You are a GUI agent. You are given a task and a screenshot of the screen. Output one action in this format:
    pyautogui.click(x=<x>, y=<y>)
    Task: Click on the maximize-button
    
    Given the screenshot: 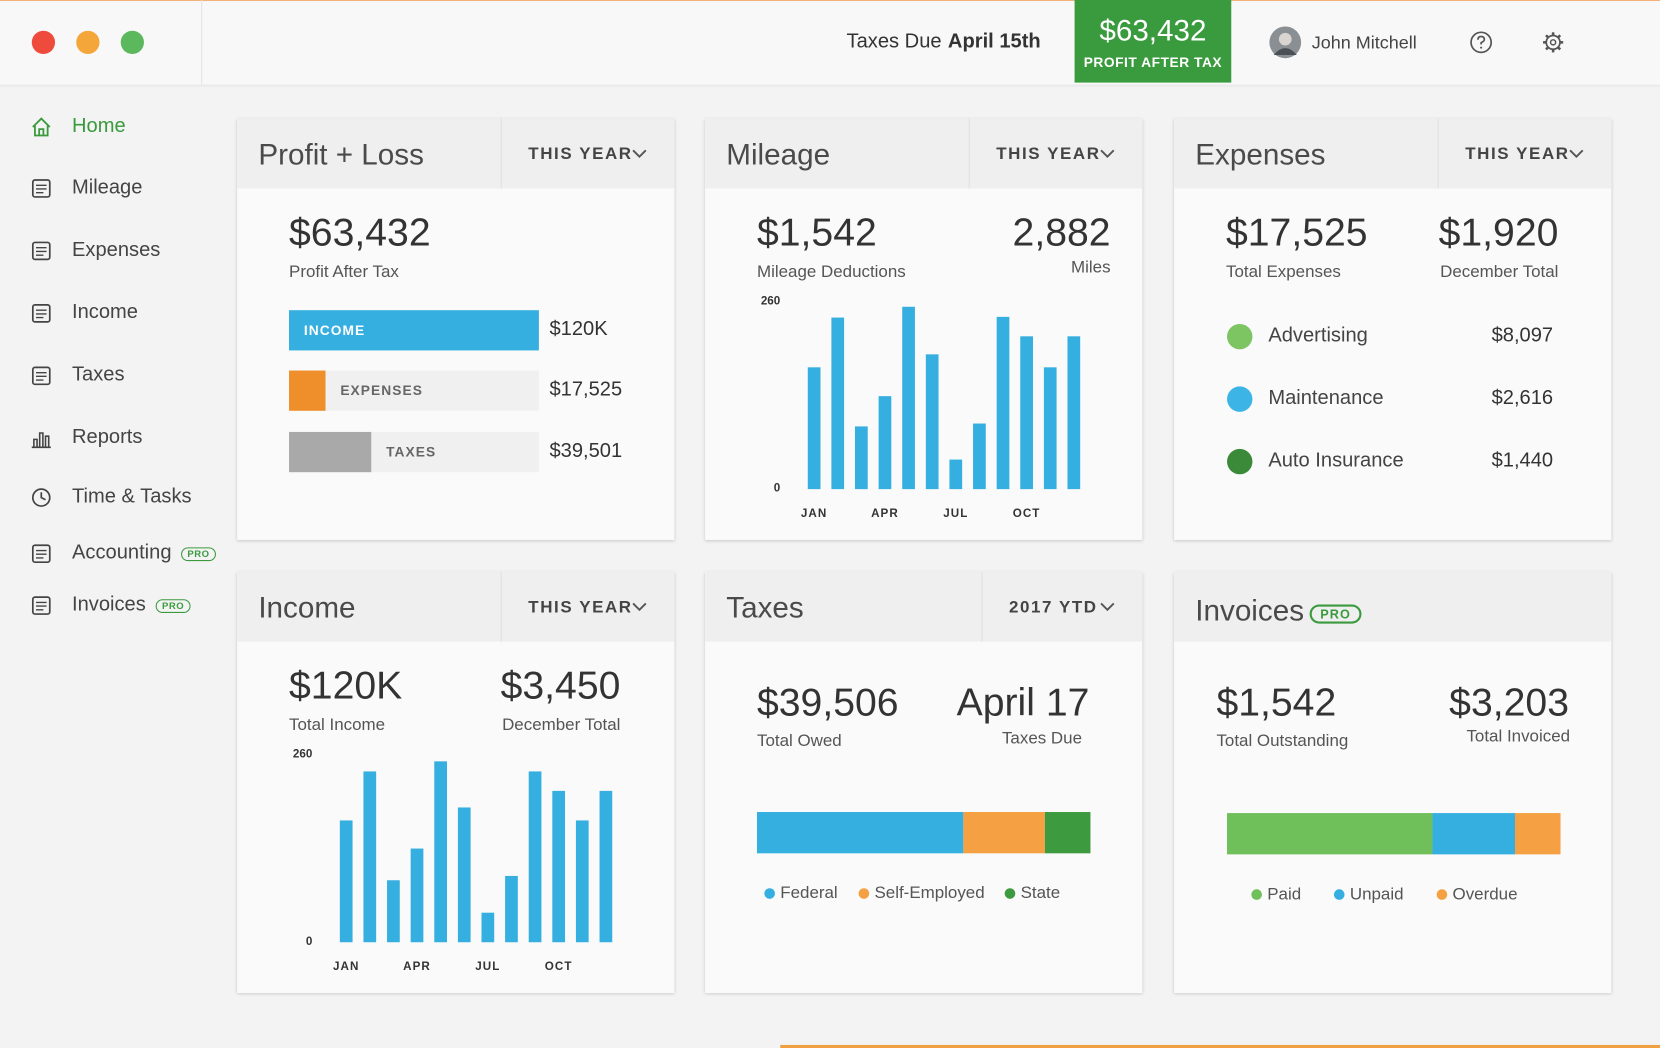 What is the action you would take?
    pyautogui.click(x=132, y=42)
    